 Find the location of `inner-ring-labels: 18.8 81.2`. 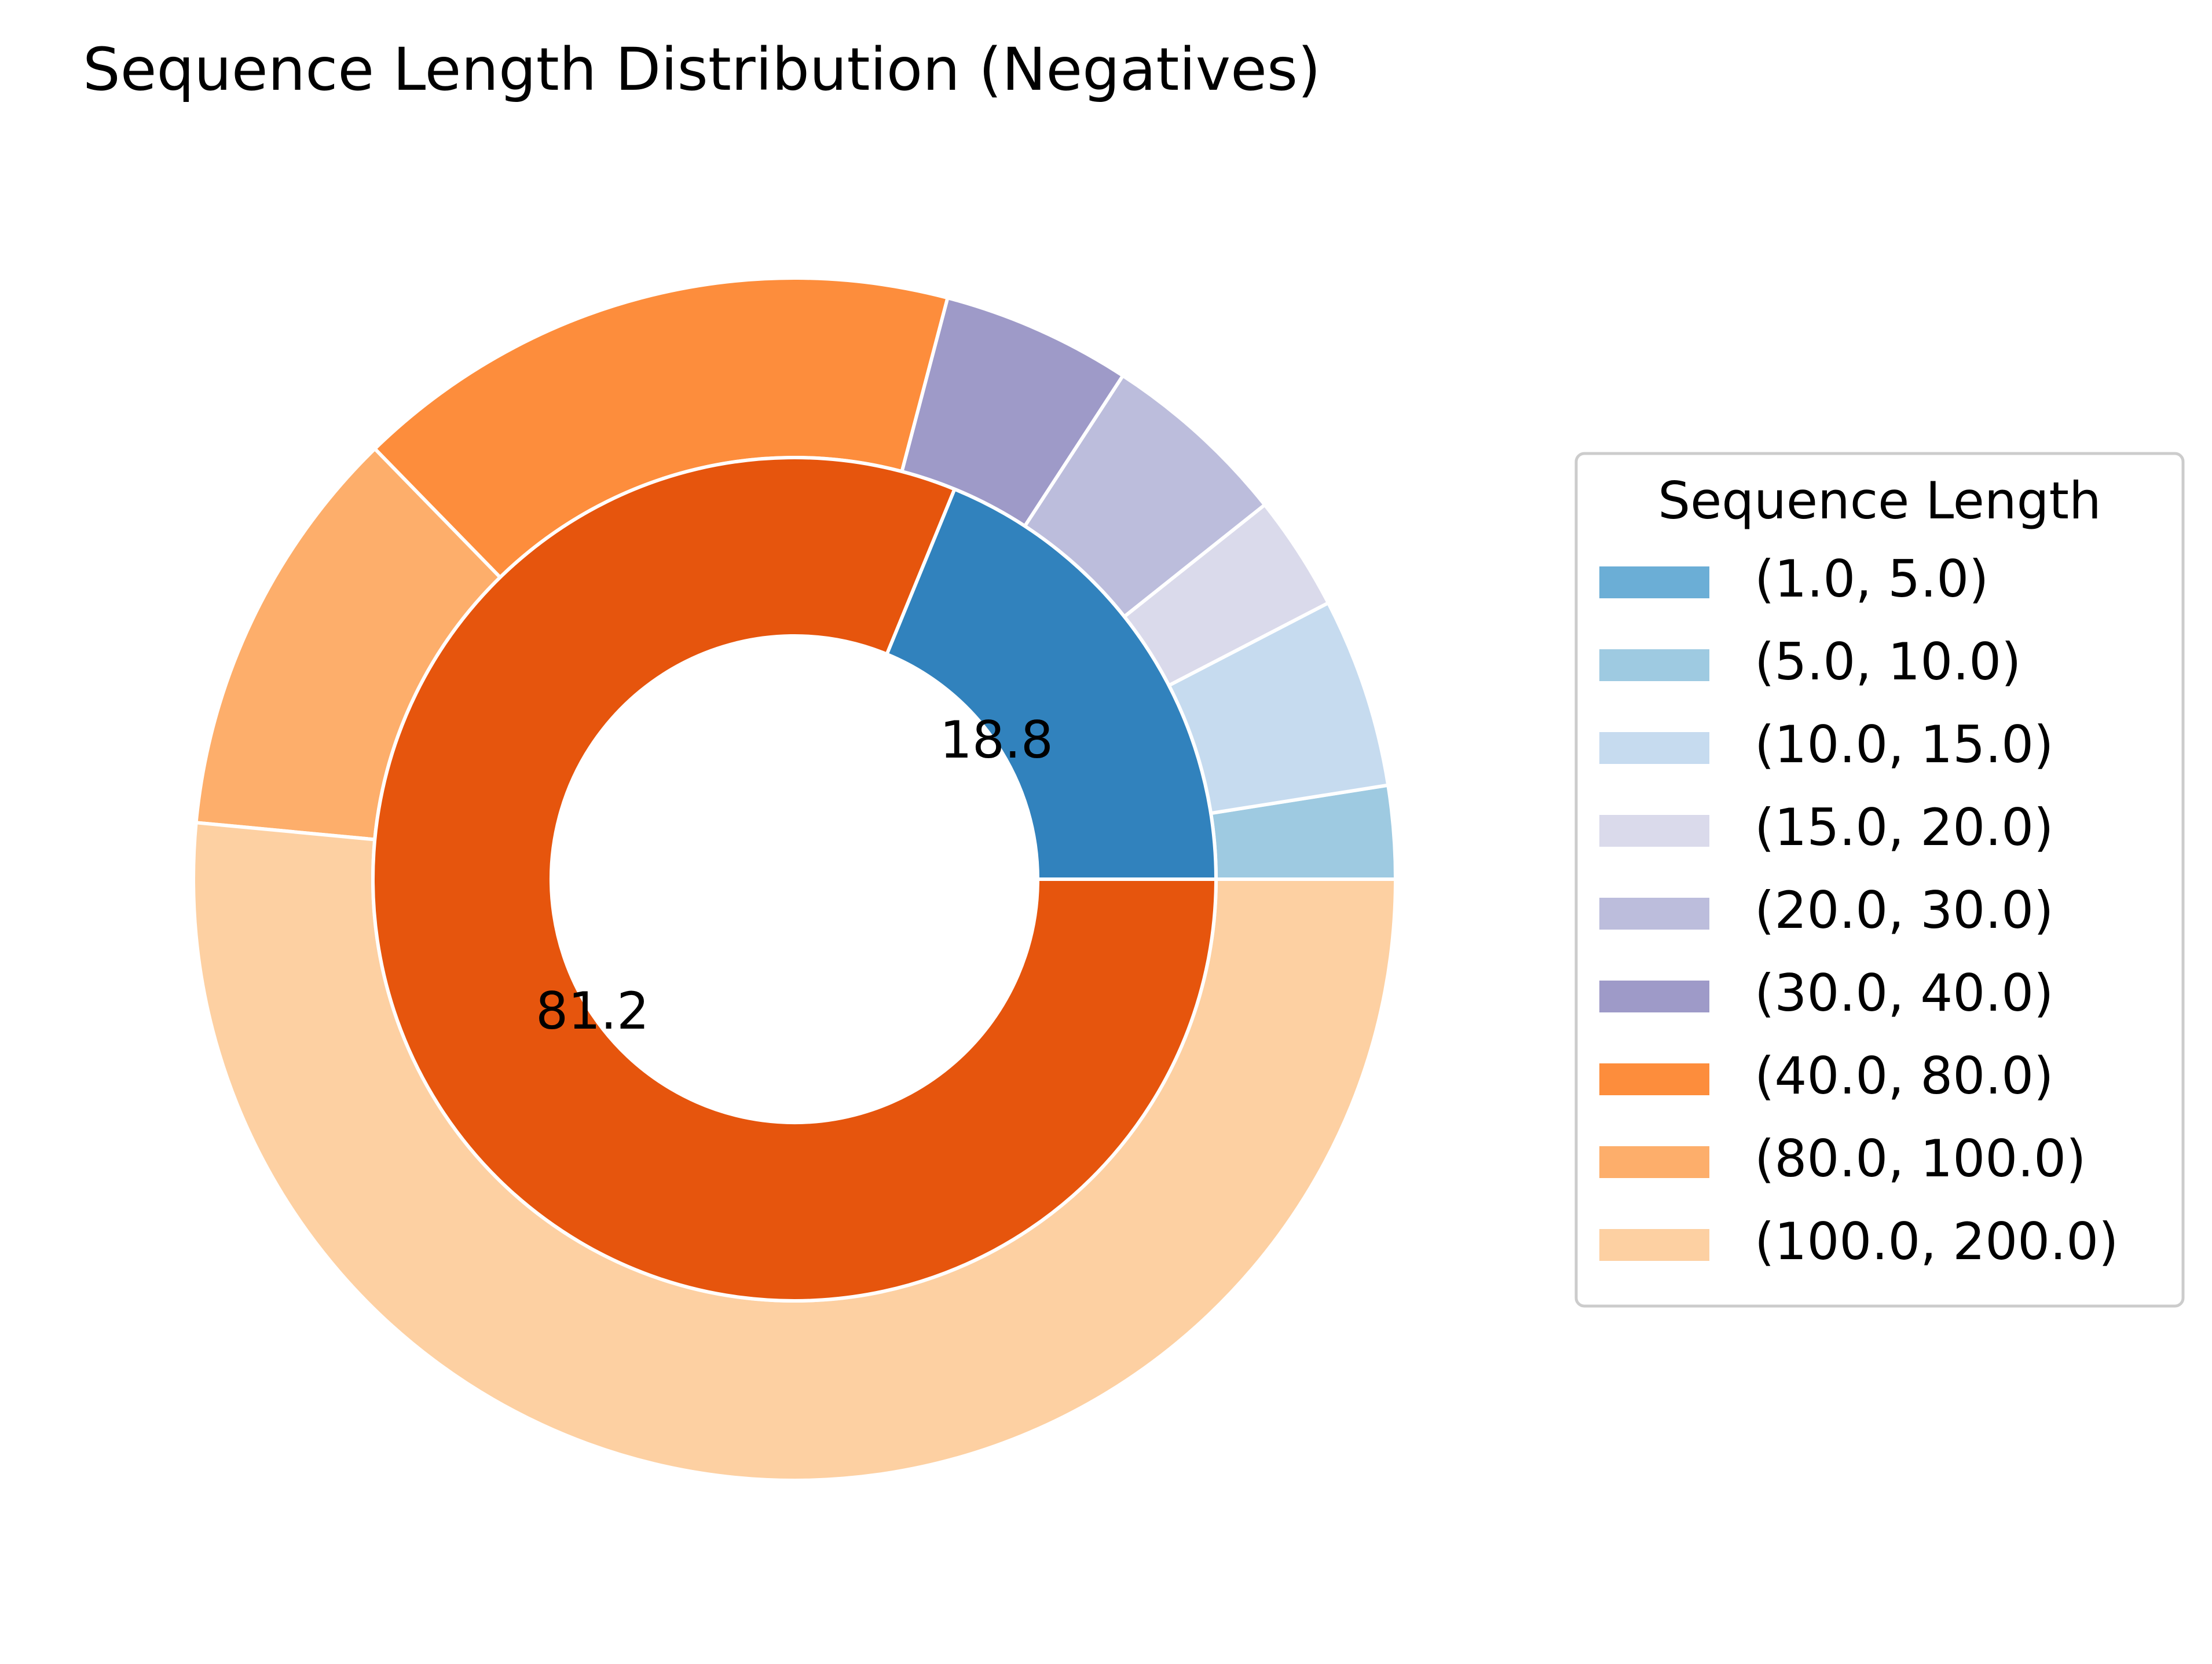

inner-ring-labels: 18.8 81.2 is located at coordinates (794, 876).